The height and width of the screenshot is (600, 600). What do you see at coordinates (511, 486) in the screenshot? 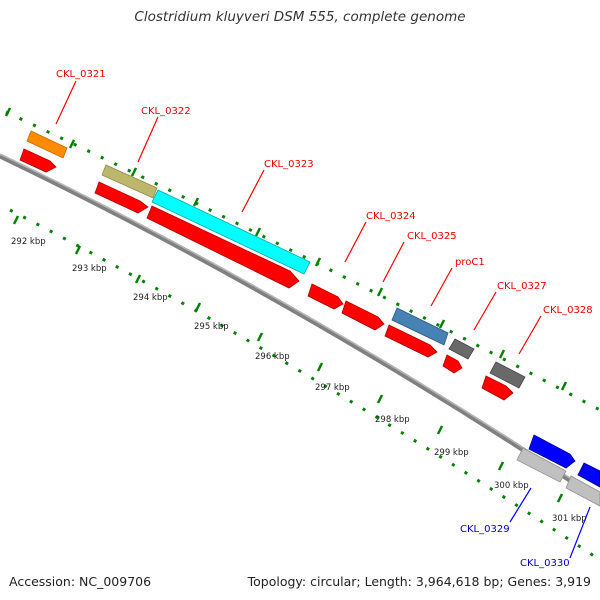
I see `tick-label: 300 kbp` at bounding box center [511, 486].